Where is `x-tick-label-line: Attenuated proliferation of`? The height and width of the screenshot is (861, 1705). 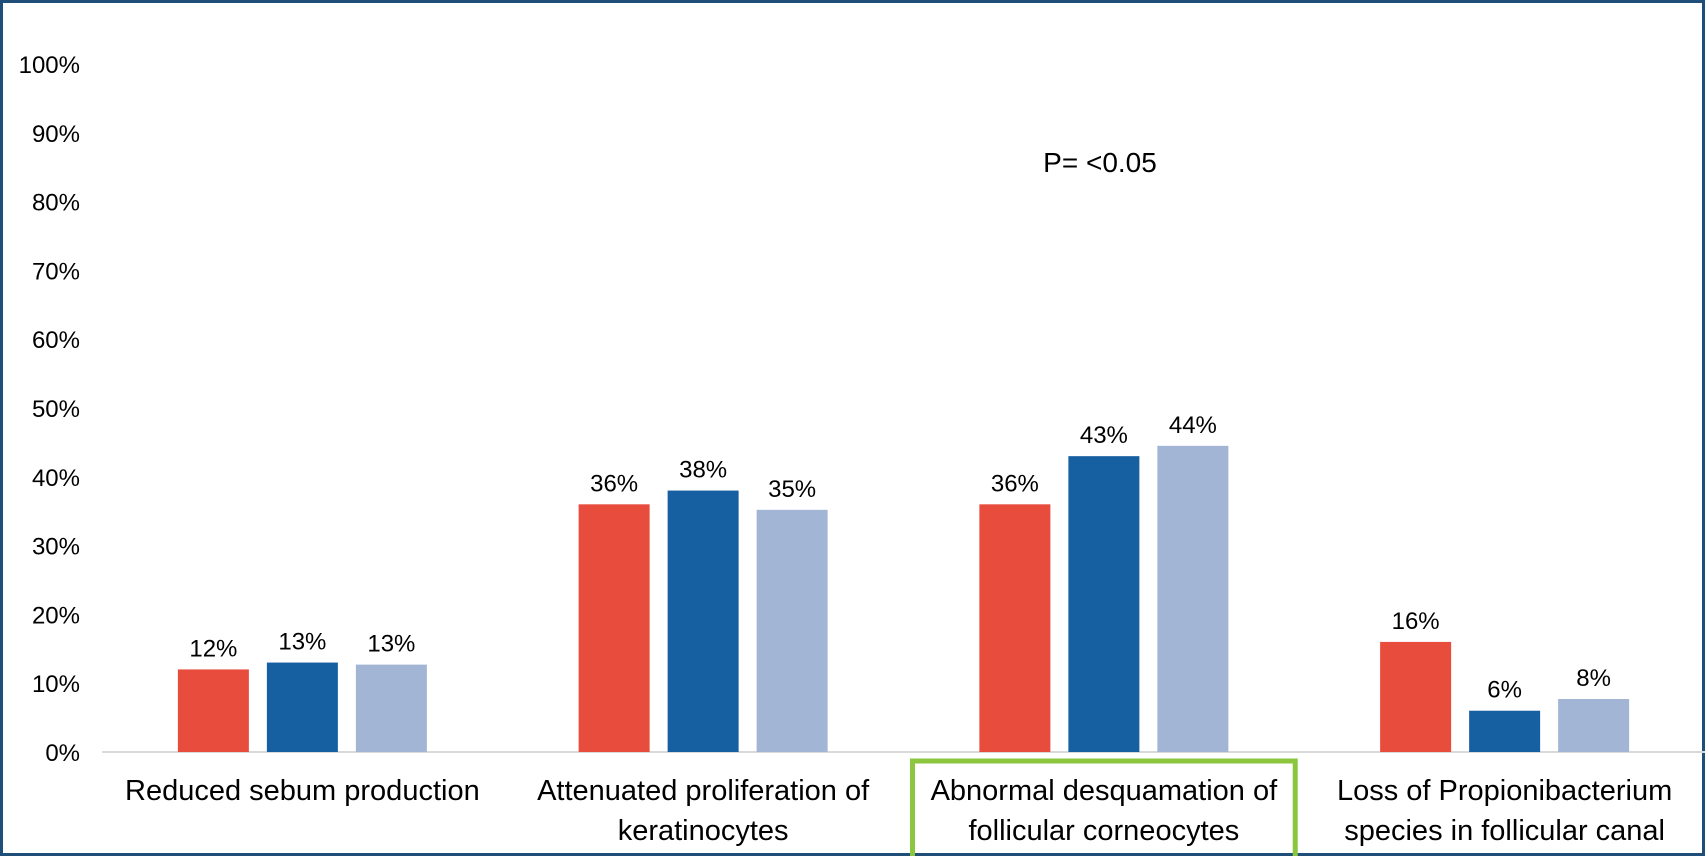
x-tick-label-line: Attenuated proliferation of is located at coordinates (703, 791).